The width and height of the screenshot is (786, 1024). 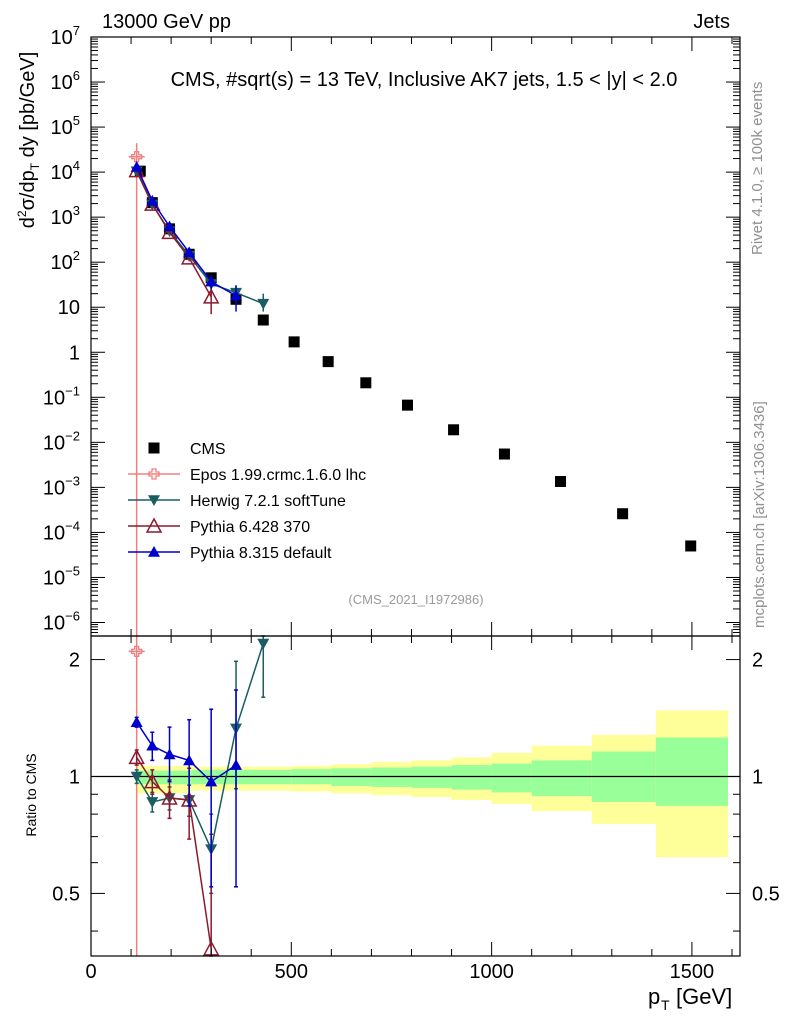 What do you see at coordinates (654, 996) in the screenshot?
I see `x-axis-label-main: p` at bounding box center [654, 996].